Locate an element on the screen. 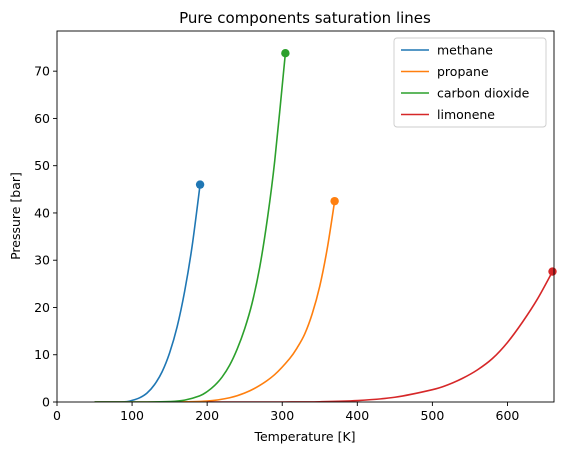  x-tick-label: 200 is located at coordinates (207, 415).